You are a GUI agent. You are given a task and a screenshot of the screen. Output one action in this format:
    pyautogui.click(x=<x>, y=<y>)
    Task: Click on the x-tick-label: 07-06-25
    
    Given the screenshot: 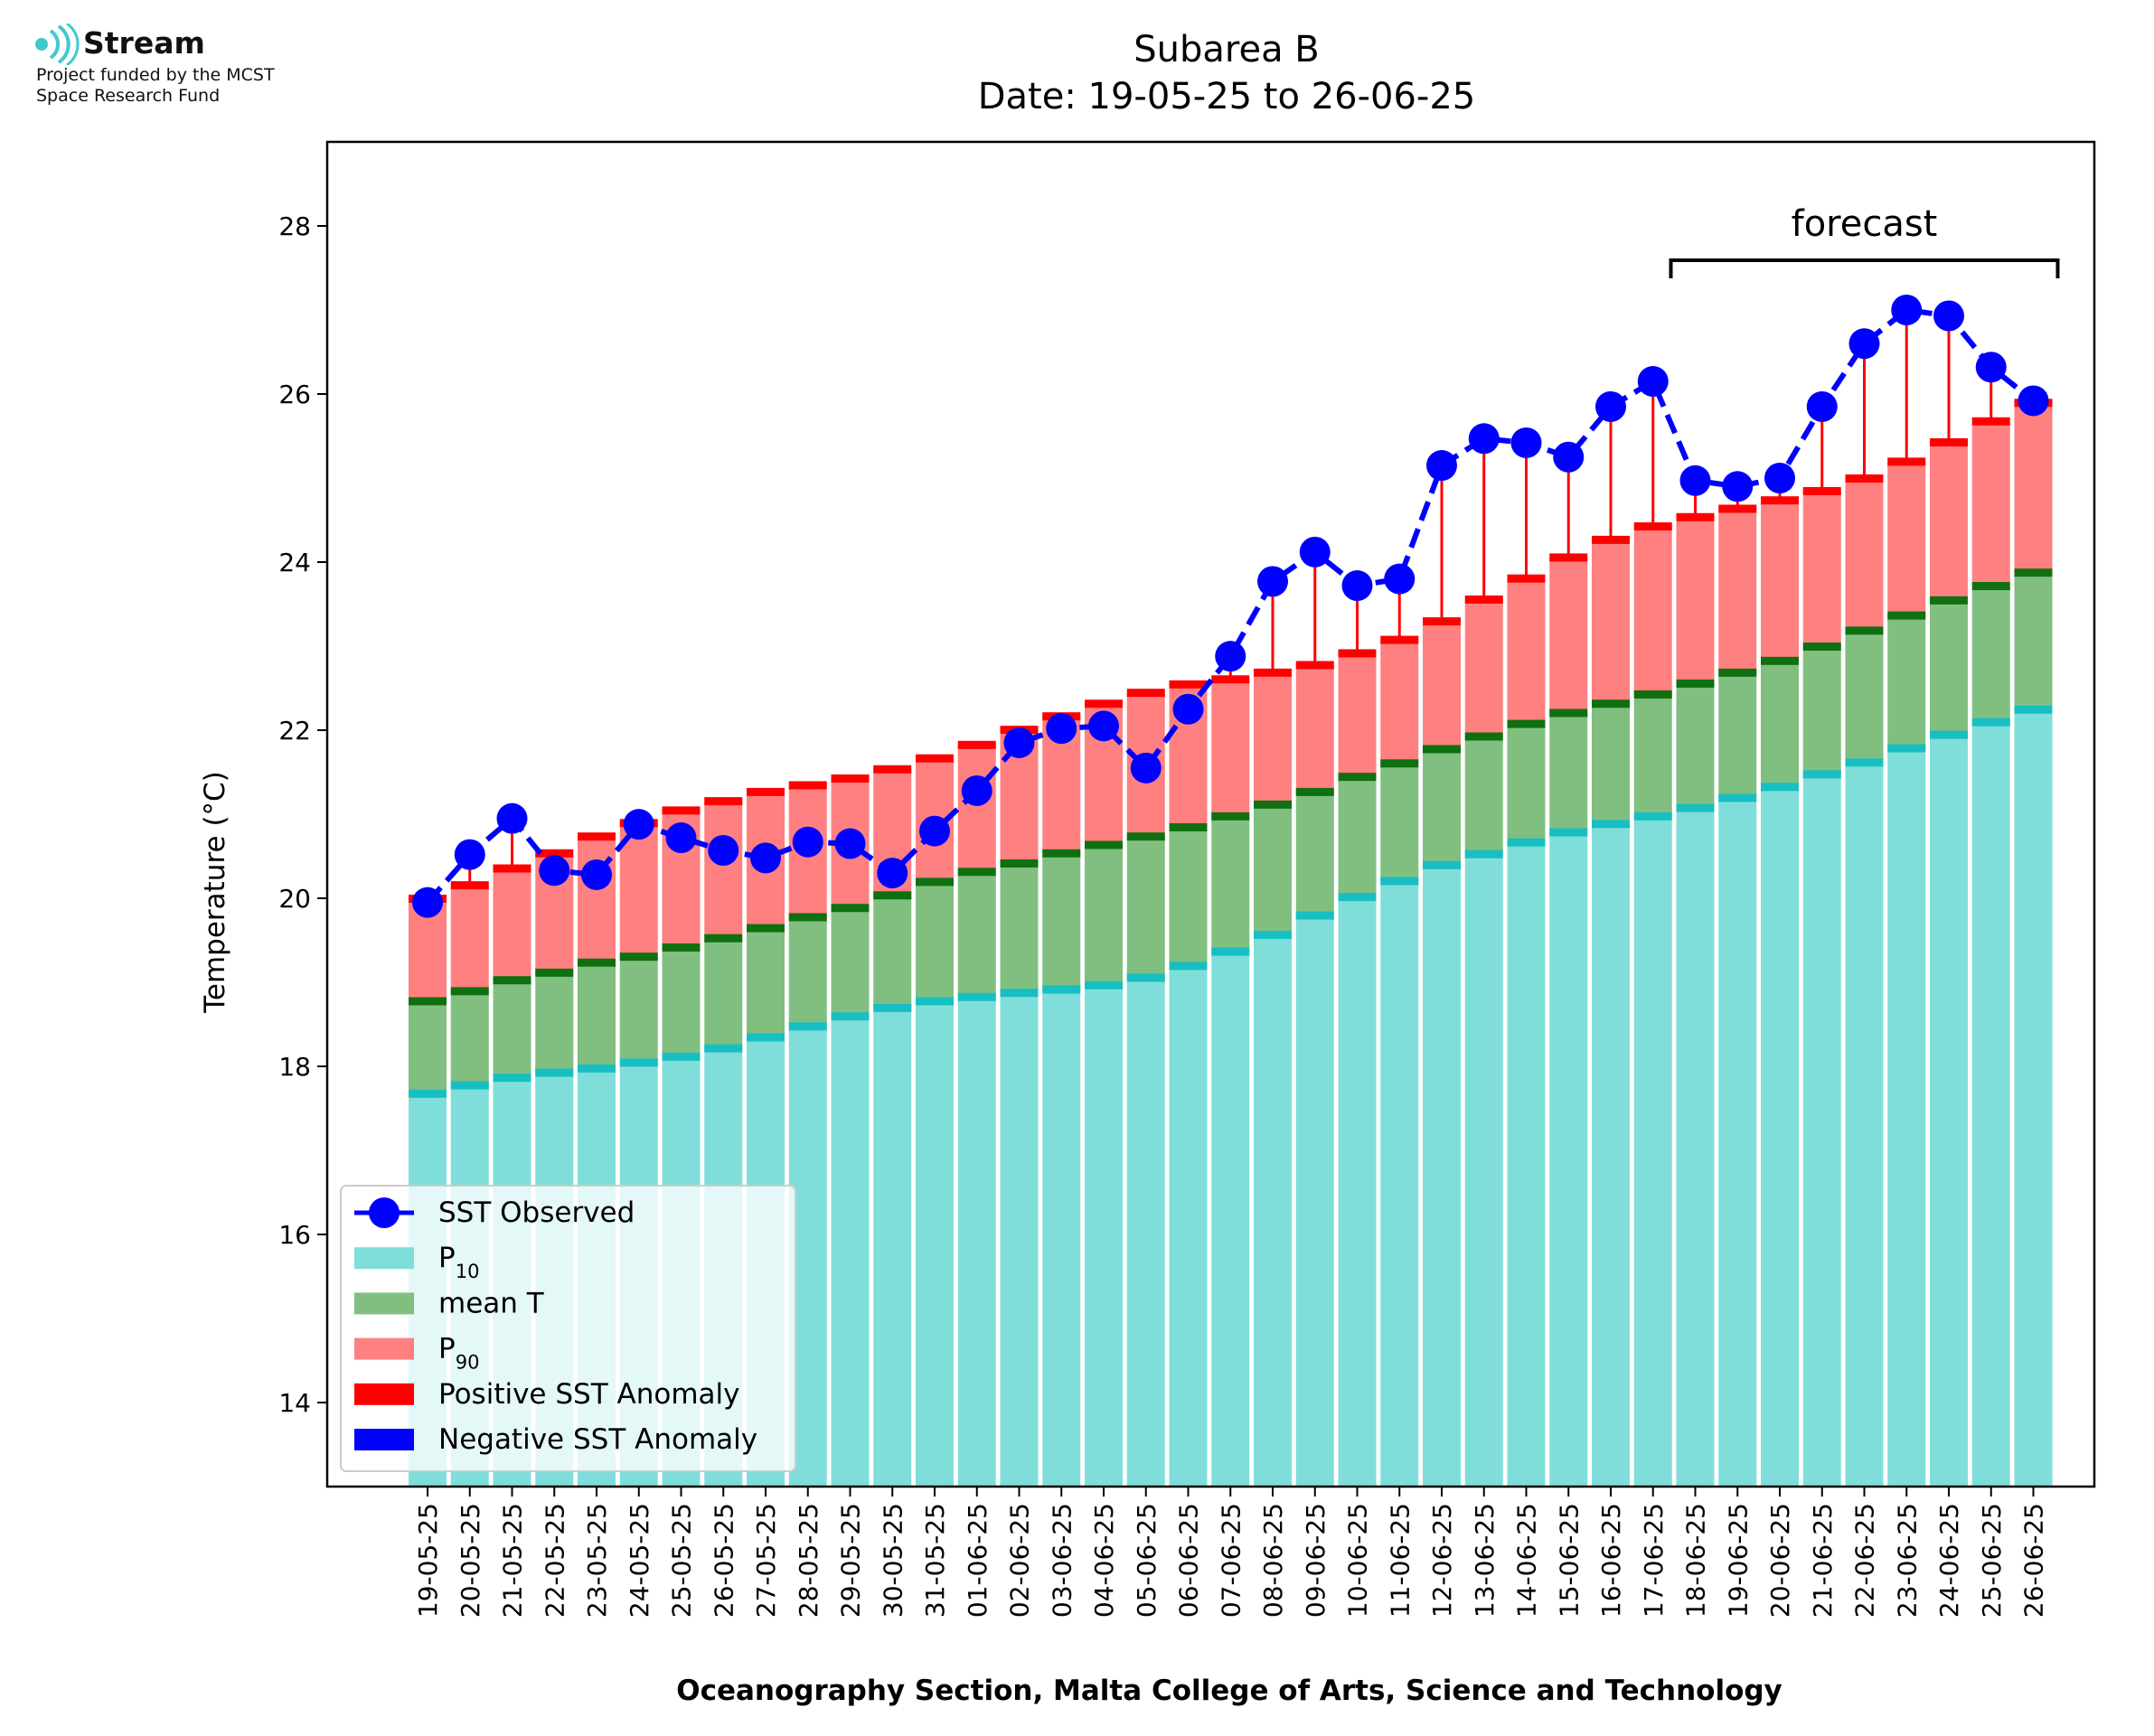 What is the action you would take?
    pyautogui.click(x=1231, y=1560)
    